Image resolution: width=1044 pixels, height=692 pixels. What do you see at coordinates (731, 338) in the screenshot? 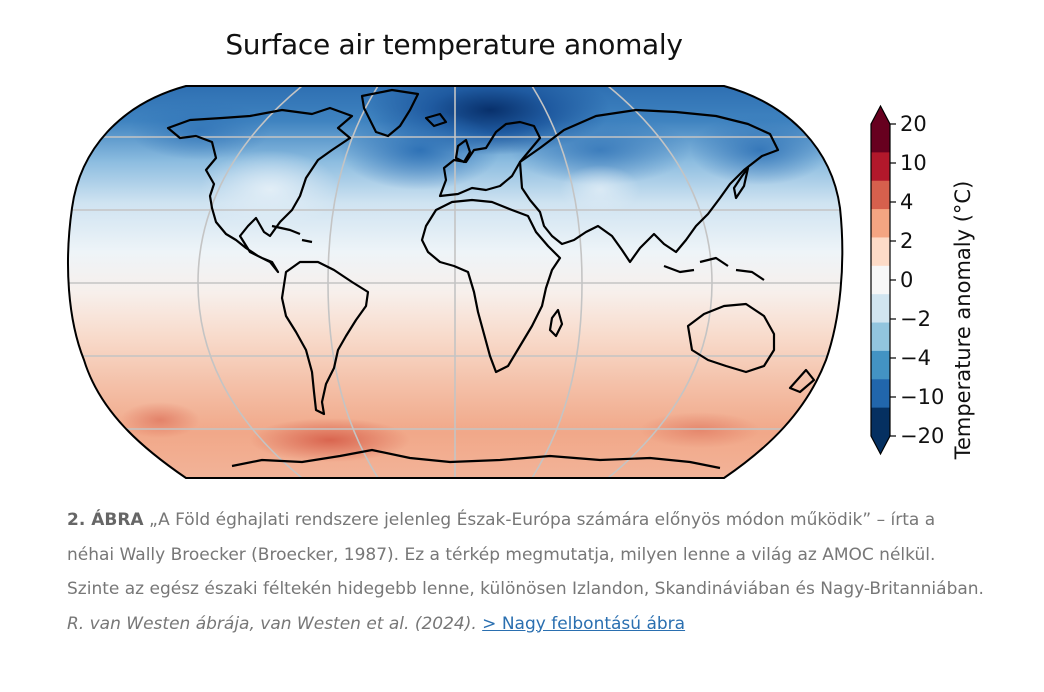
I see `australia-coast` at bounding box center [731, 338].